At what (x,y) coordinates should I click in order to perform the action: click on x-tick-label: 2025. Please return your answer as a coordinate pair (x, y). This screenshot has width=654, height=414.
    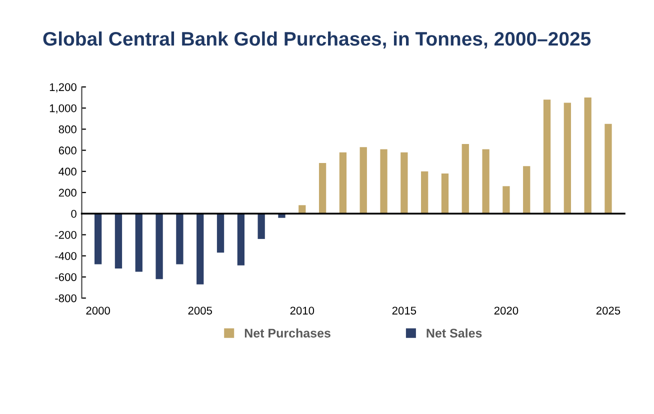
    Looking at the image, I should click on (608, 310).